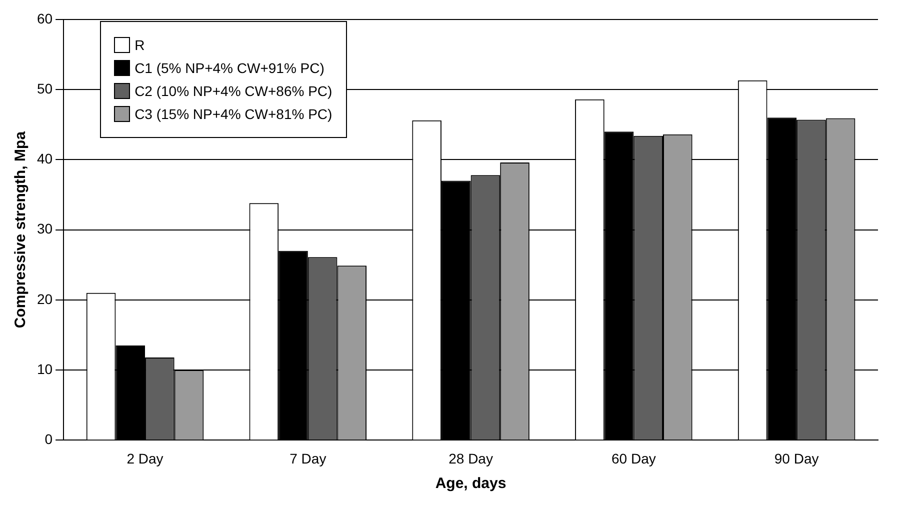 This screenshot has width=906, height=505. What do you see at coordinates (44, 298) in the screenshot?
I see `y-tick-label: 20` at bounding box center [44, 298].